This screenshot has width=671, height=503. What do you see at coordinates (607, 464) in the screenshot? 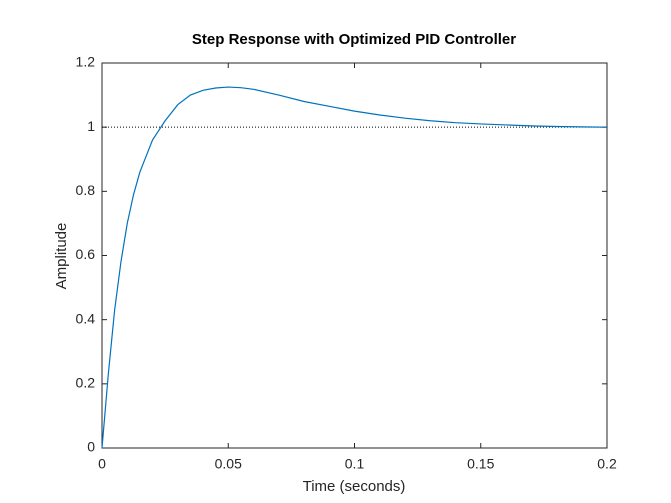
I see `x-tick-label: 0.2` at bounding box center [607, 464].